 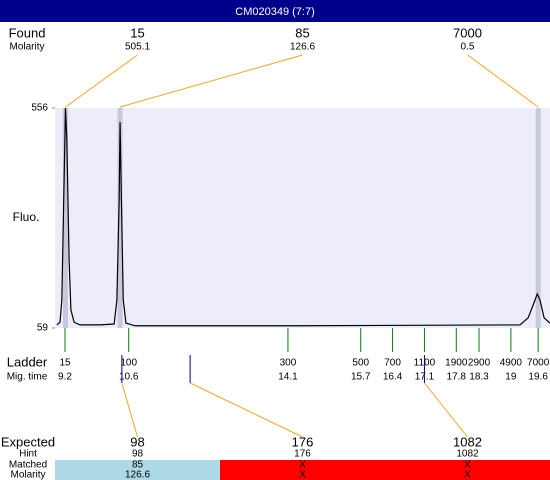 I want to click on expected-label: Expected, so click(x=28, y=441).